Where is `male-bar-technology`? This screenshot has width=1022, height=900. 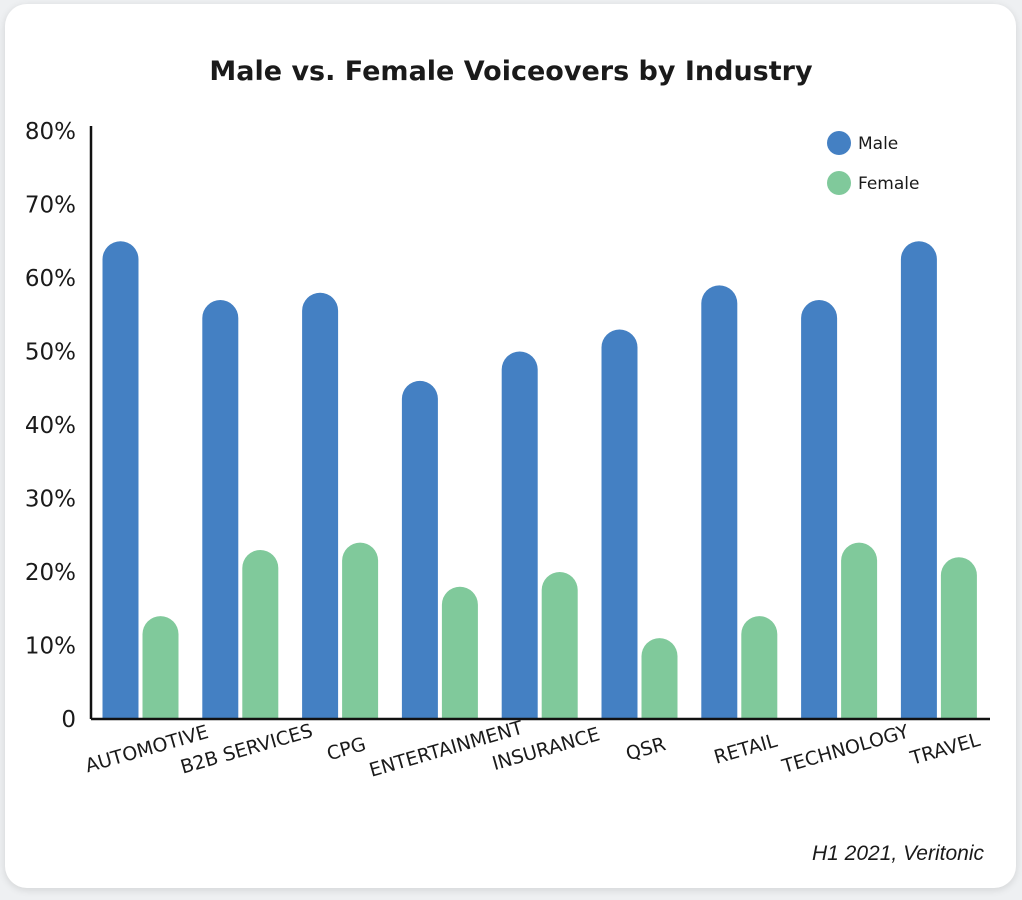 male-bar-technology is located at coordinates (819, 509).